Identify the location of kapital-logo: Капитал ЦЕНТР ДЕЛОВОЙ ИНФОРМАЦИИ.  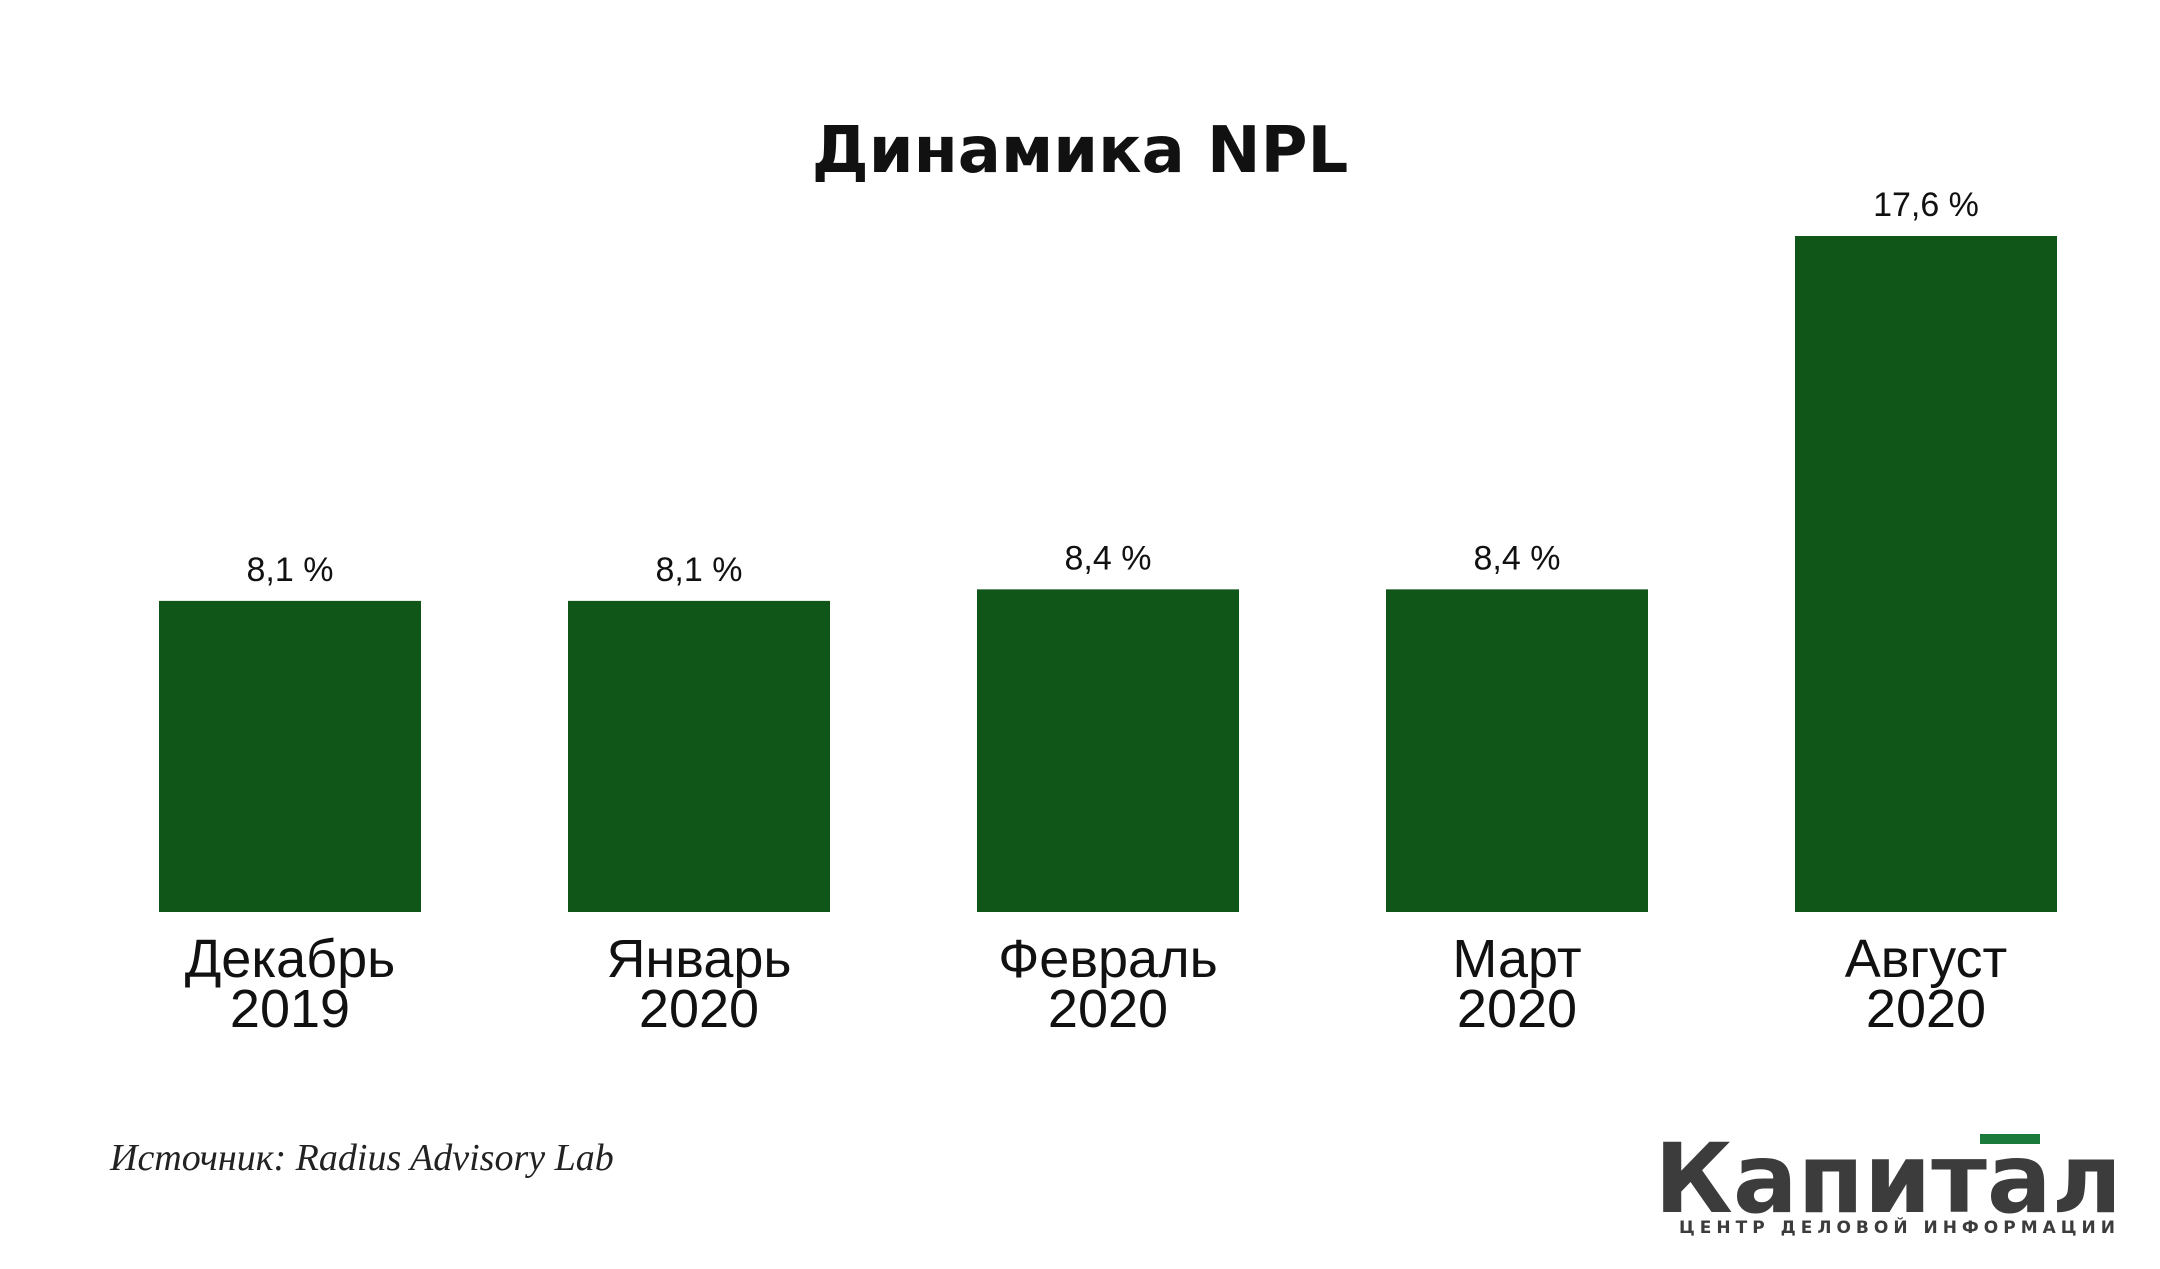
(1888, 1180).